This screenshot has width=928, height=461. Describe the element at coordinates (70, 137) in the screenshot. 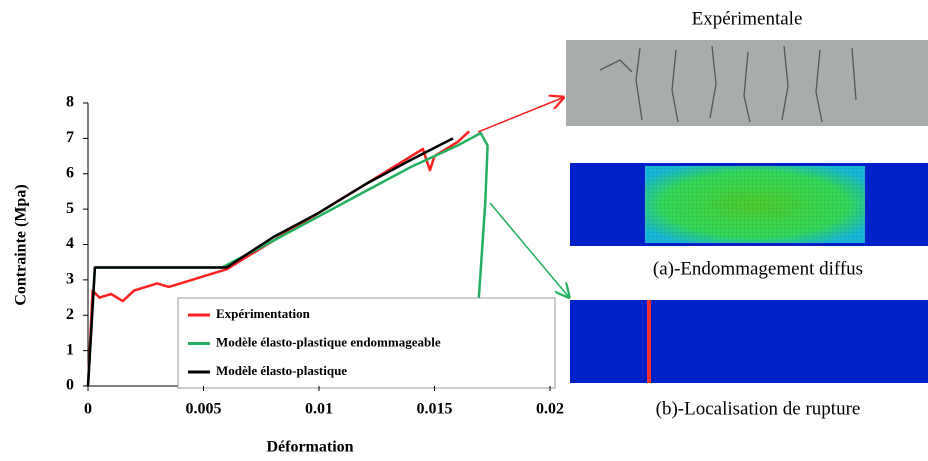

I see `y-tick-label: 7` at that location.